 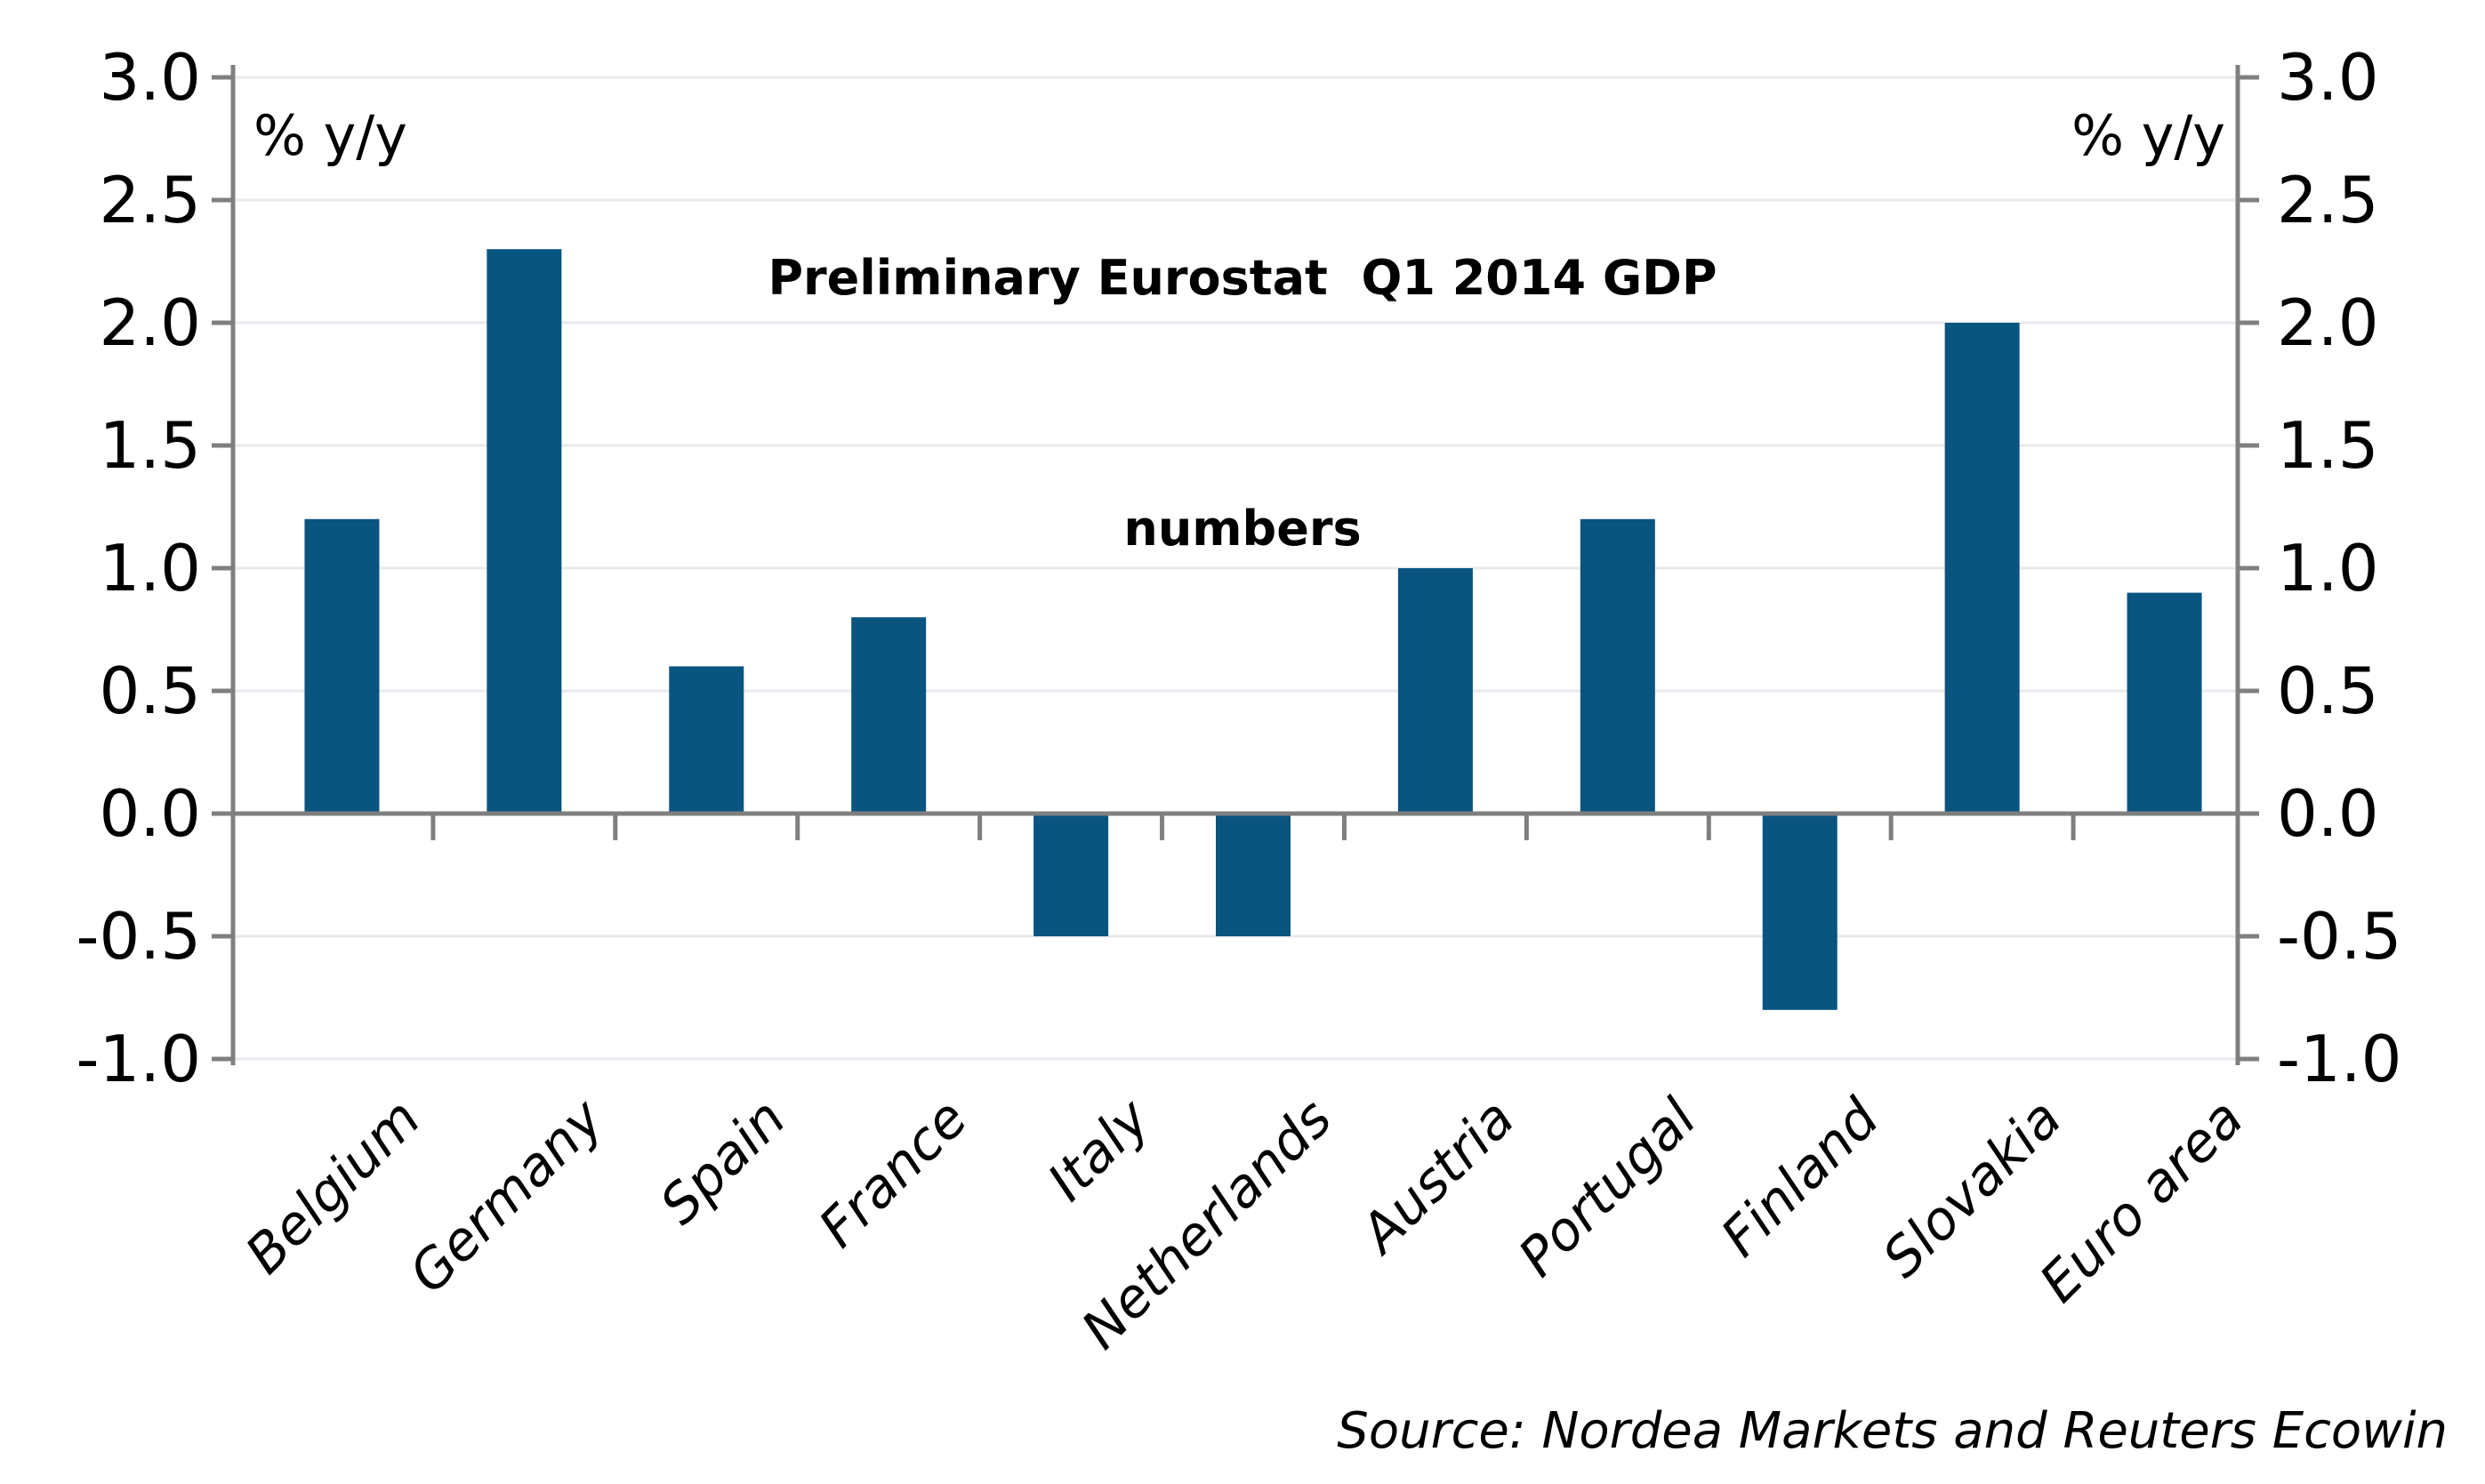 I want to click on y-axis-left-label-1.5: 1.5, so click(x=150, y=445).